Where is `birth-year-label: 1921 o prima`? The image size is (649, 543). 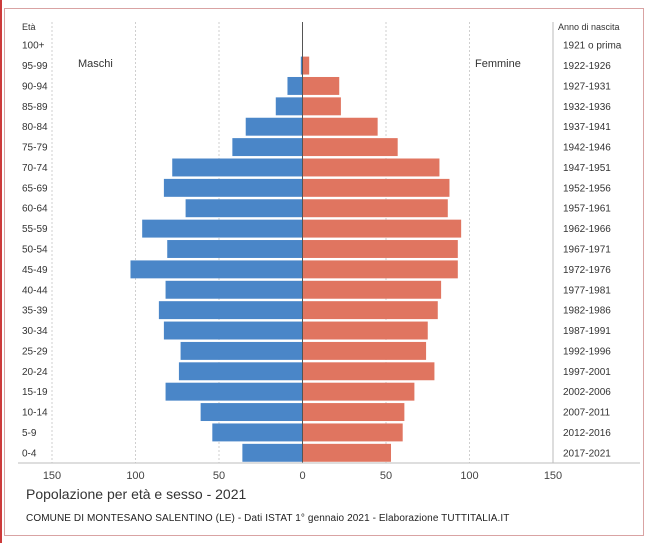
birth-year-label: 1921 o prima is located at coordinates (592, 46).